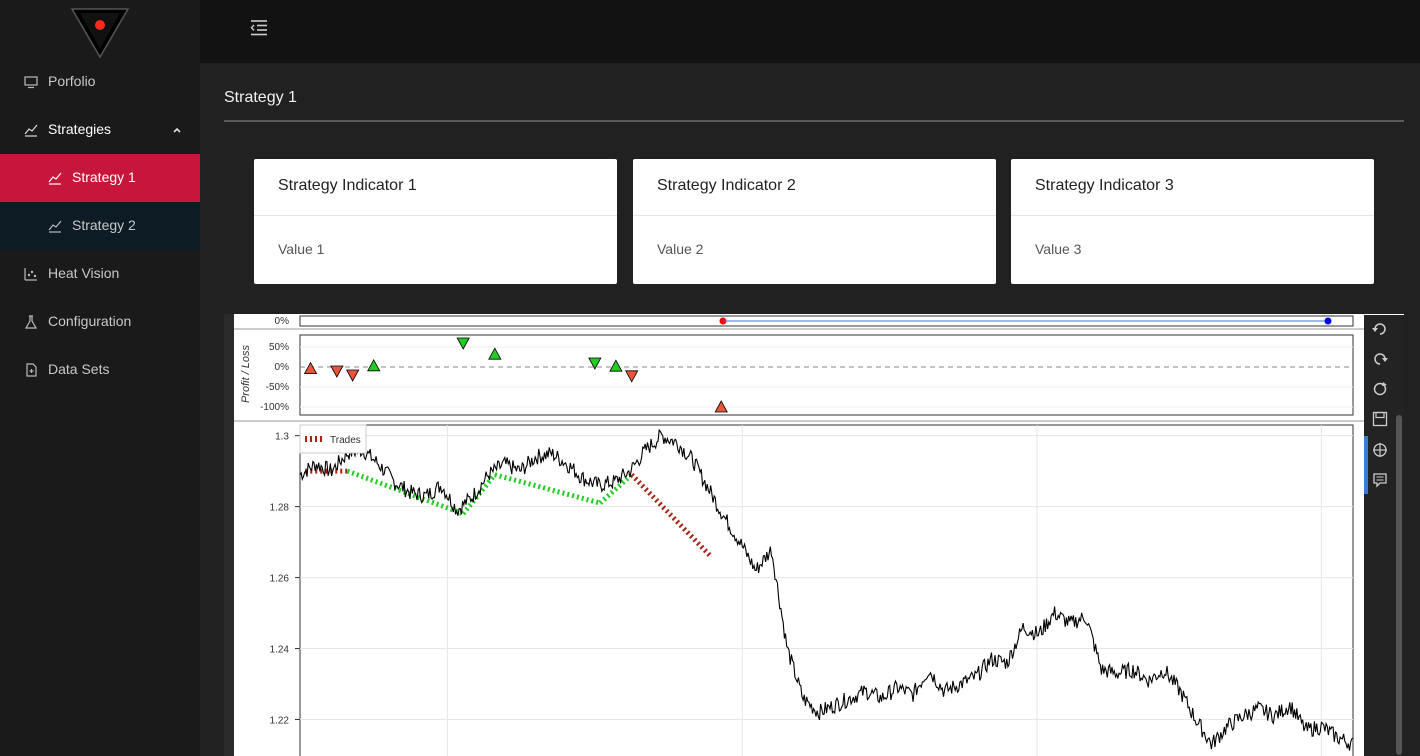  I want to click on sidebar-item-strategies: Strategies, so click(100, 130).